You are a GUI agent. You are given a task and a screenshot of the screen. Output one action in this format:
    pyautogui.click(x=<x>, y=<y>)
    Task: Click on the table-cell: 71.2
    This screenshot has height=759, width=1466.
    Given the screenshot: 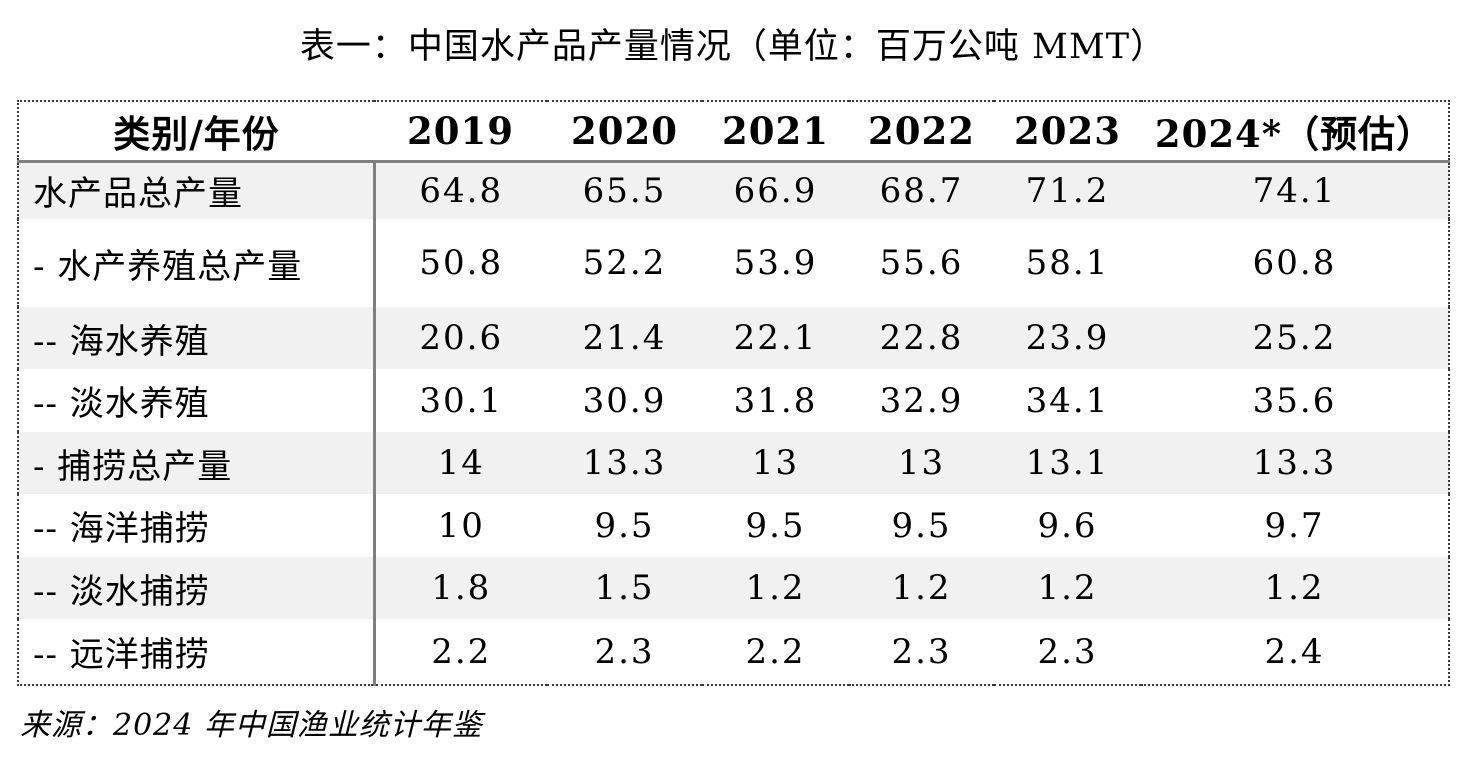 What is the action you would take?
    pyautogui.click(x=1067, y=190)
    